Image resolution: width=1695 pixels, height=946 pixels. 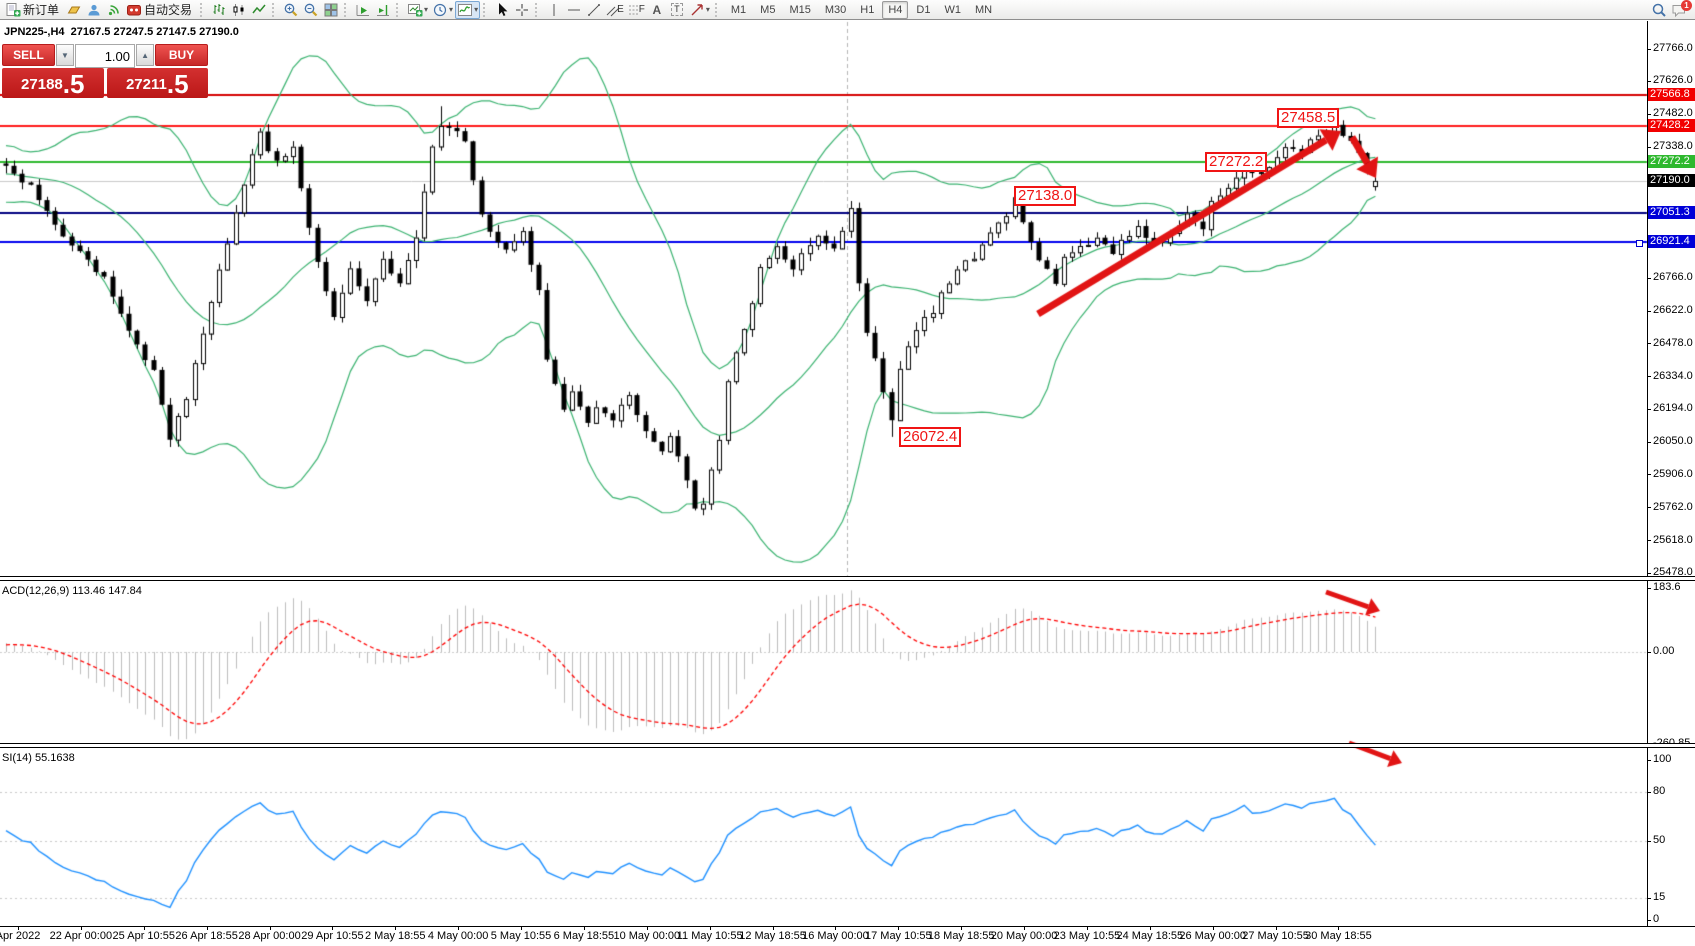 I want to click on text-tool: A, so click(x=657, y=10).